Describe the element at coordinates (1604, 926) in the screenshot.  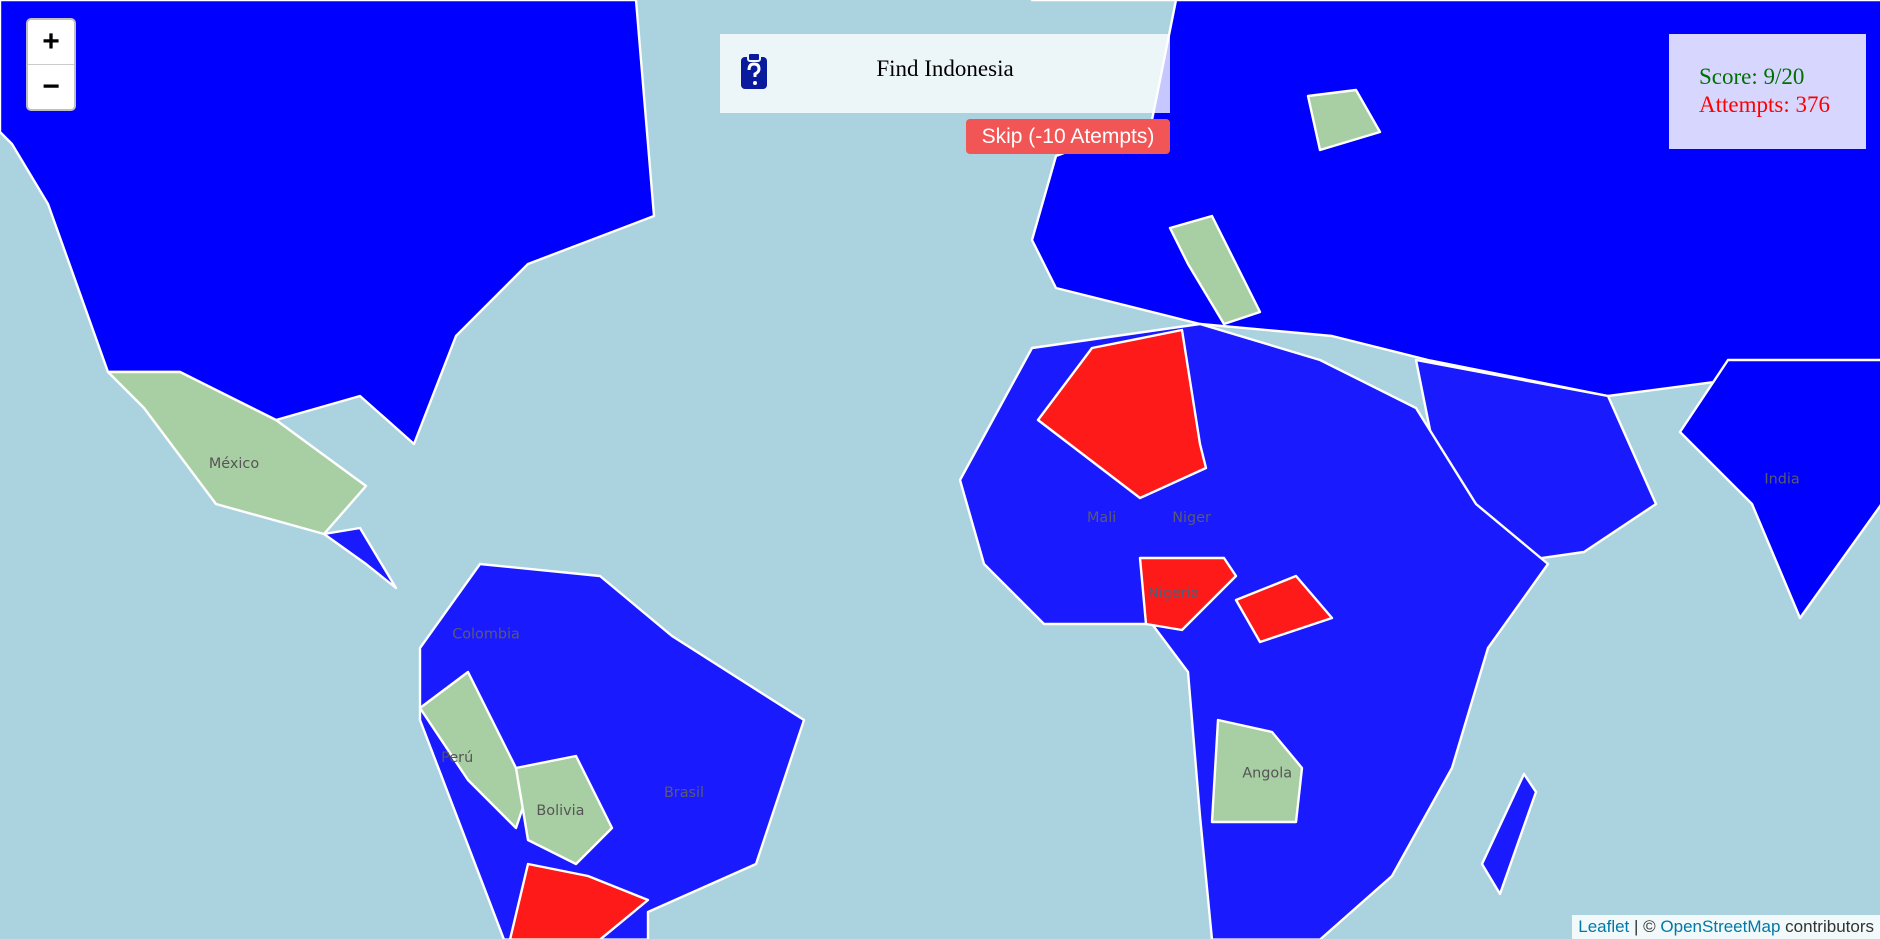
I see `leaflet-link: Leaflet` at that location.